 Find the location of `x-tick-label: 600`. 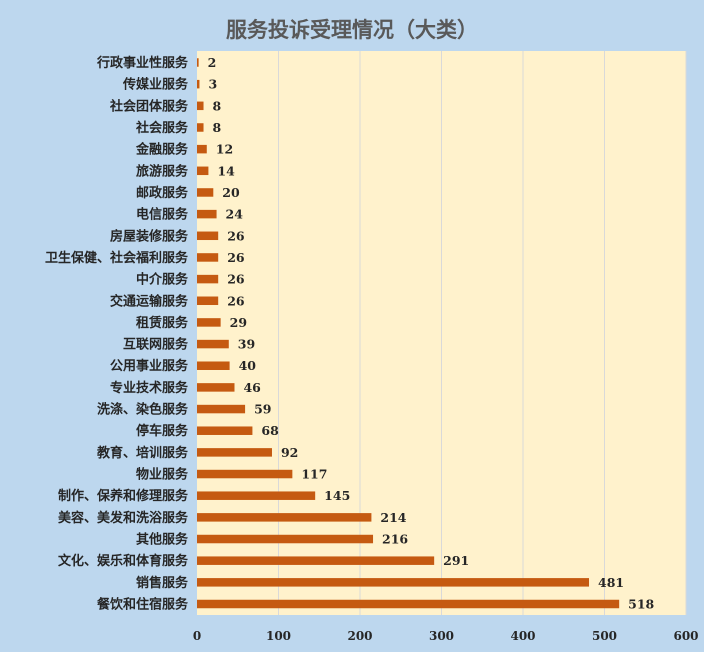

x-tick-label: 600 is located at coordinates (685, 636).